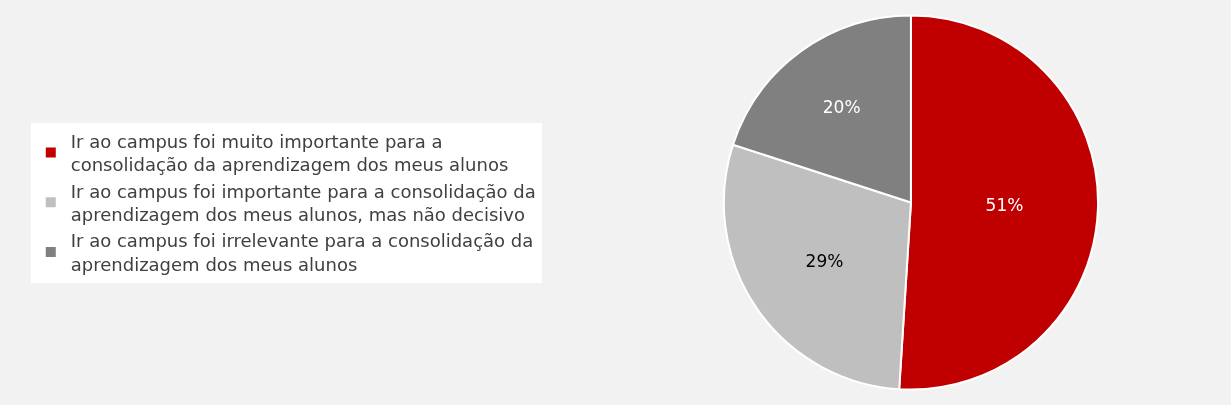  Describe the element at coordinates (303, 202) in the screenshot. I see `legend-label: Ir ao campus foi importante para a consolidação da aprendizagem dos meus alunos, mas não decisivo` at that location.